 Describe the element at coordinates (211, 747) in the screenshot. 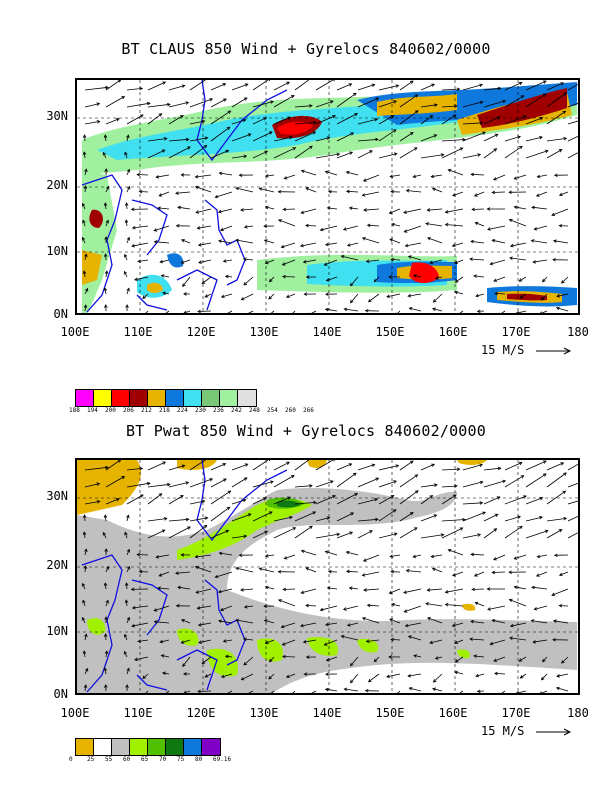

I see `panel2-colorbar-swatch` at that location.